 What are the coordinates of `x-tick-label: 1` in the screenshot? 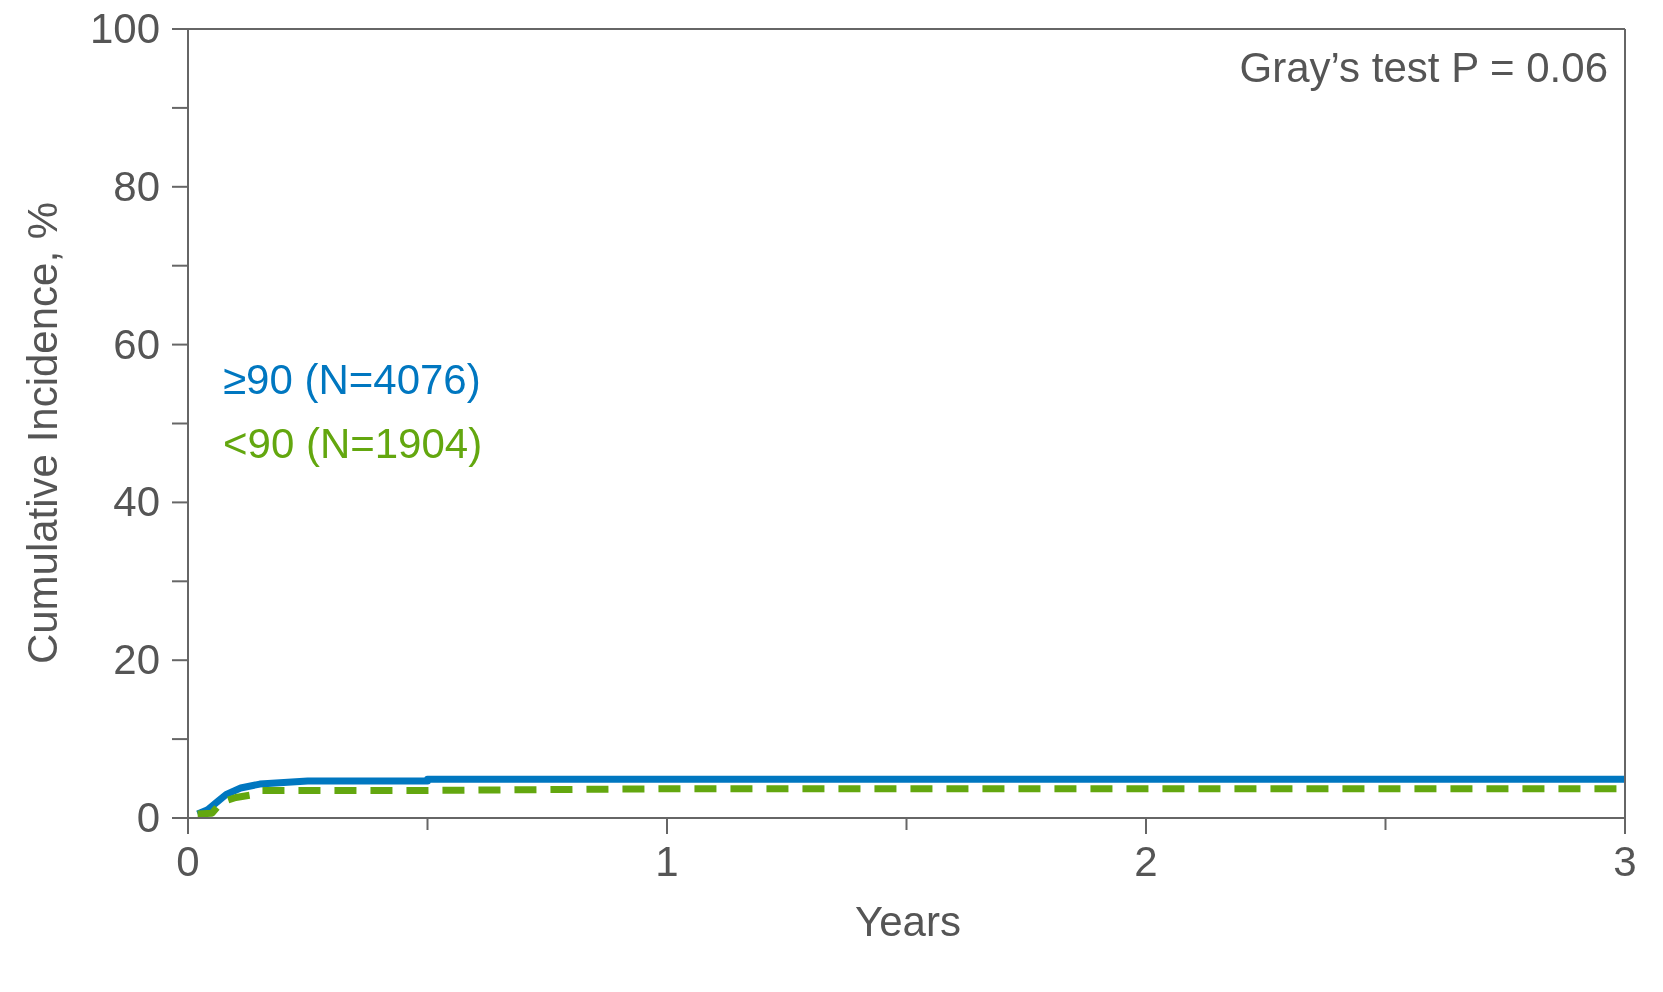 It's located at (667, 861).